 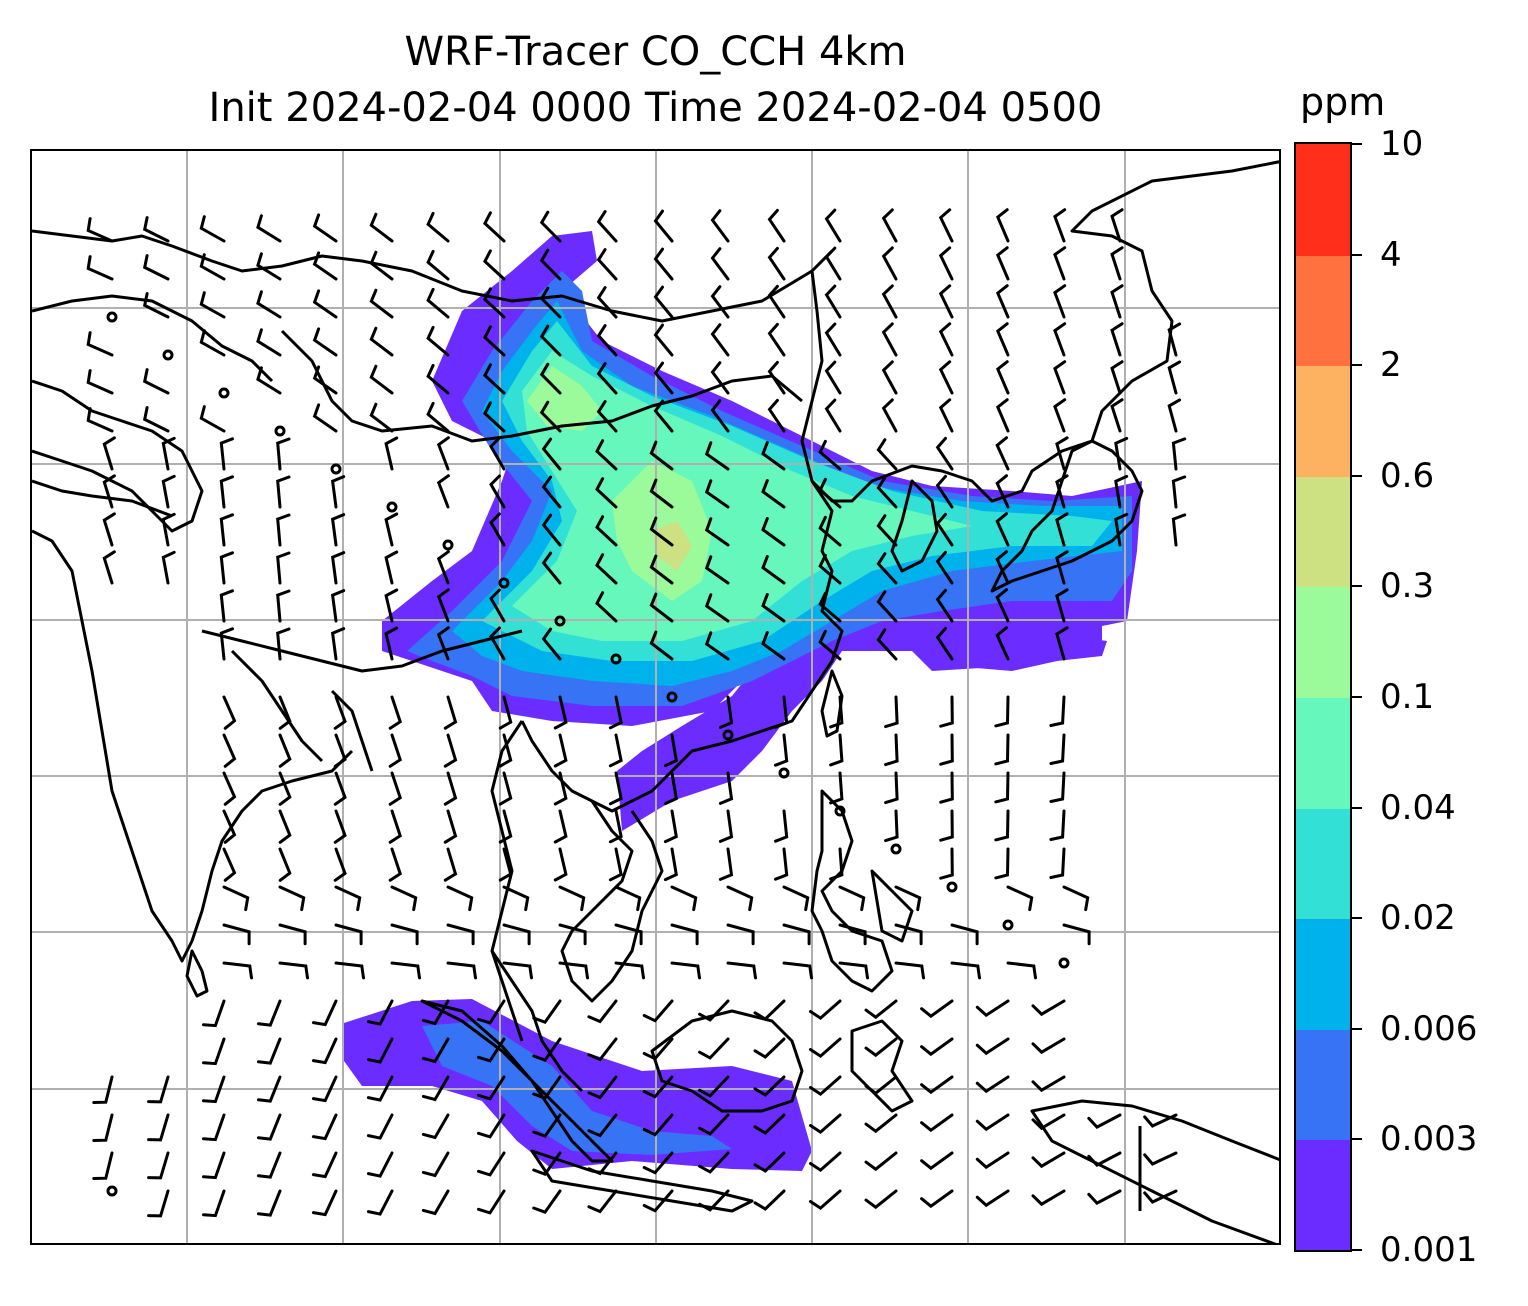 I want to click on colorbar-tick-label: 0.001, so click(x=1429, y=1250).